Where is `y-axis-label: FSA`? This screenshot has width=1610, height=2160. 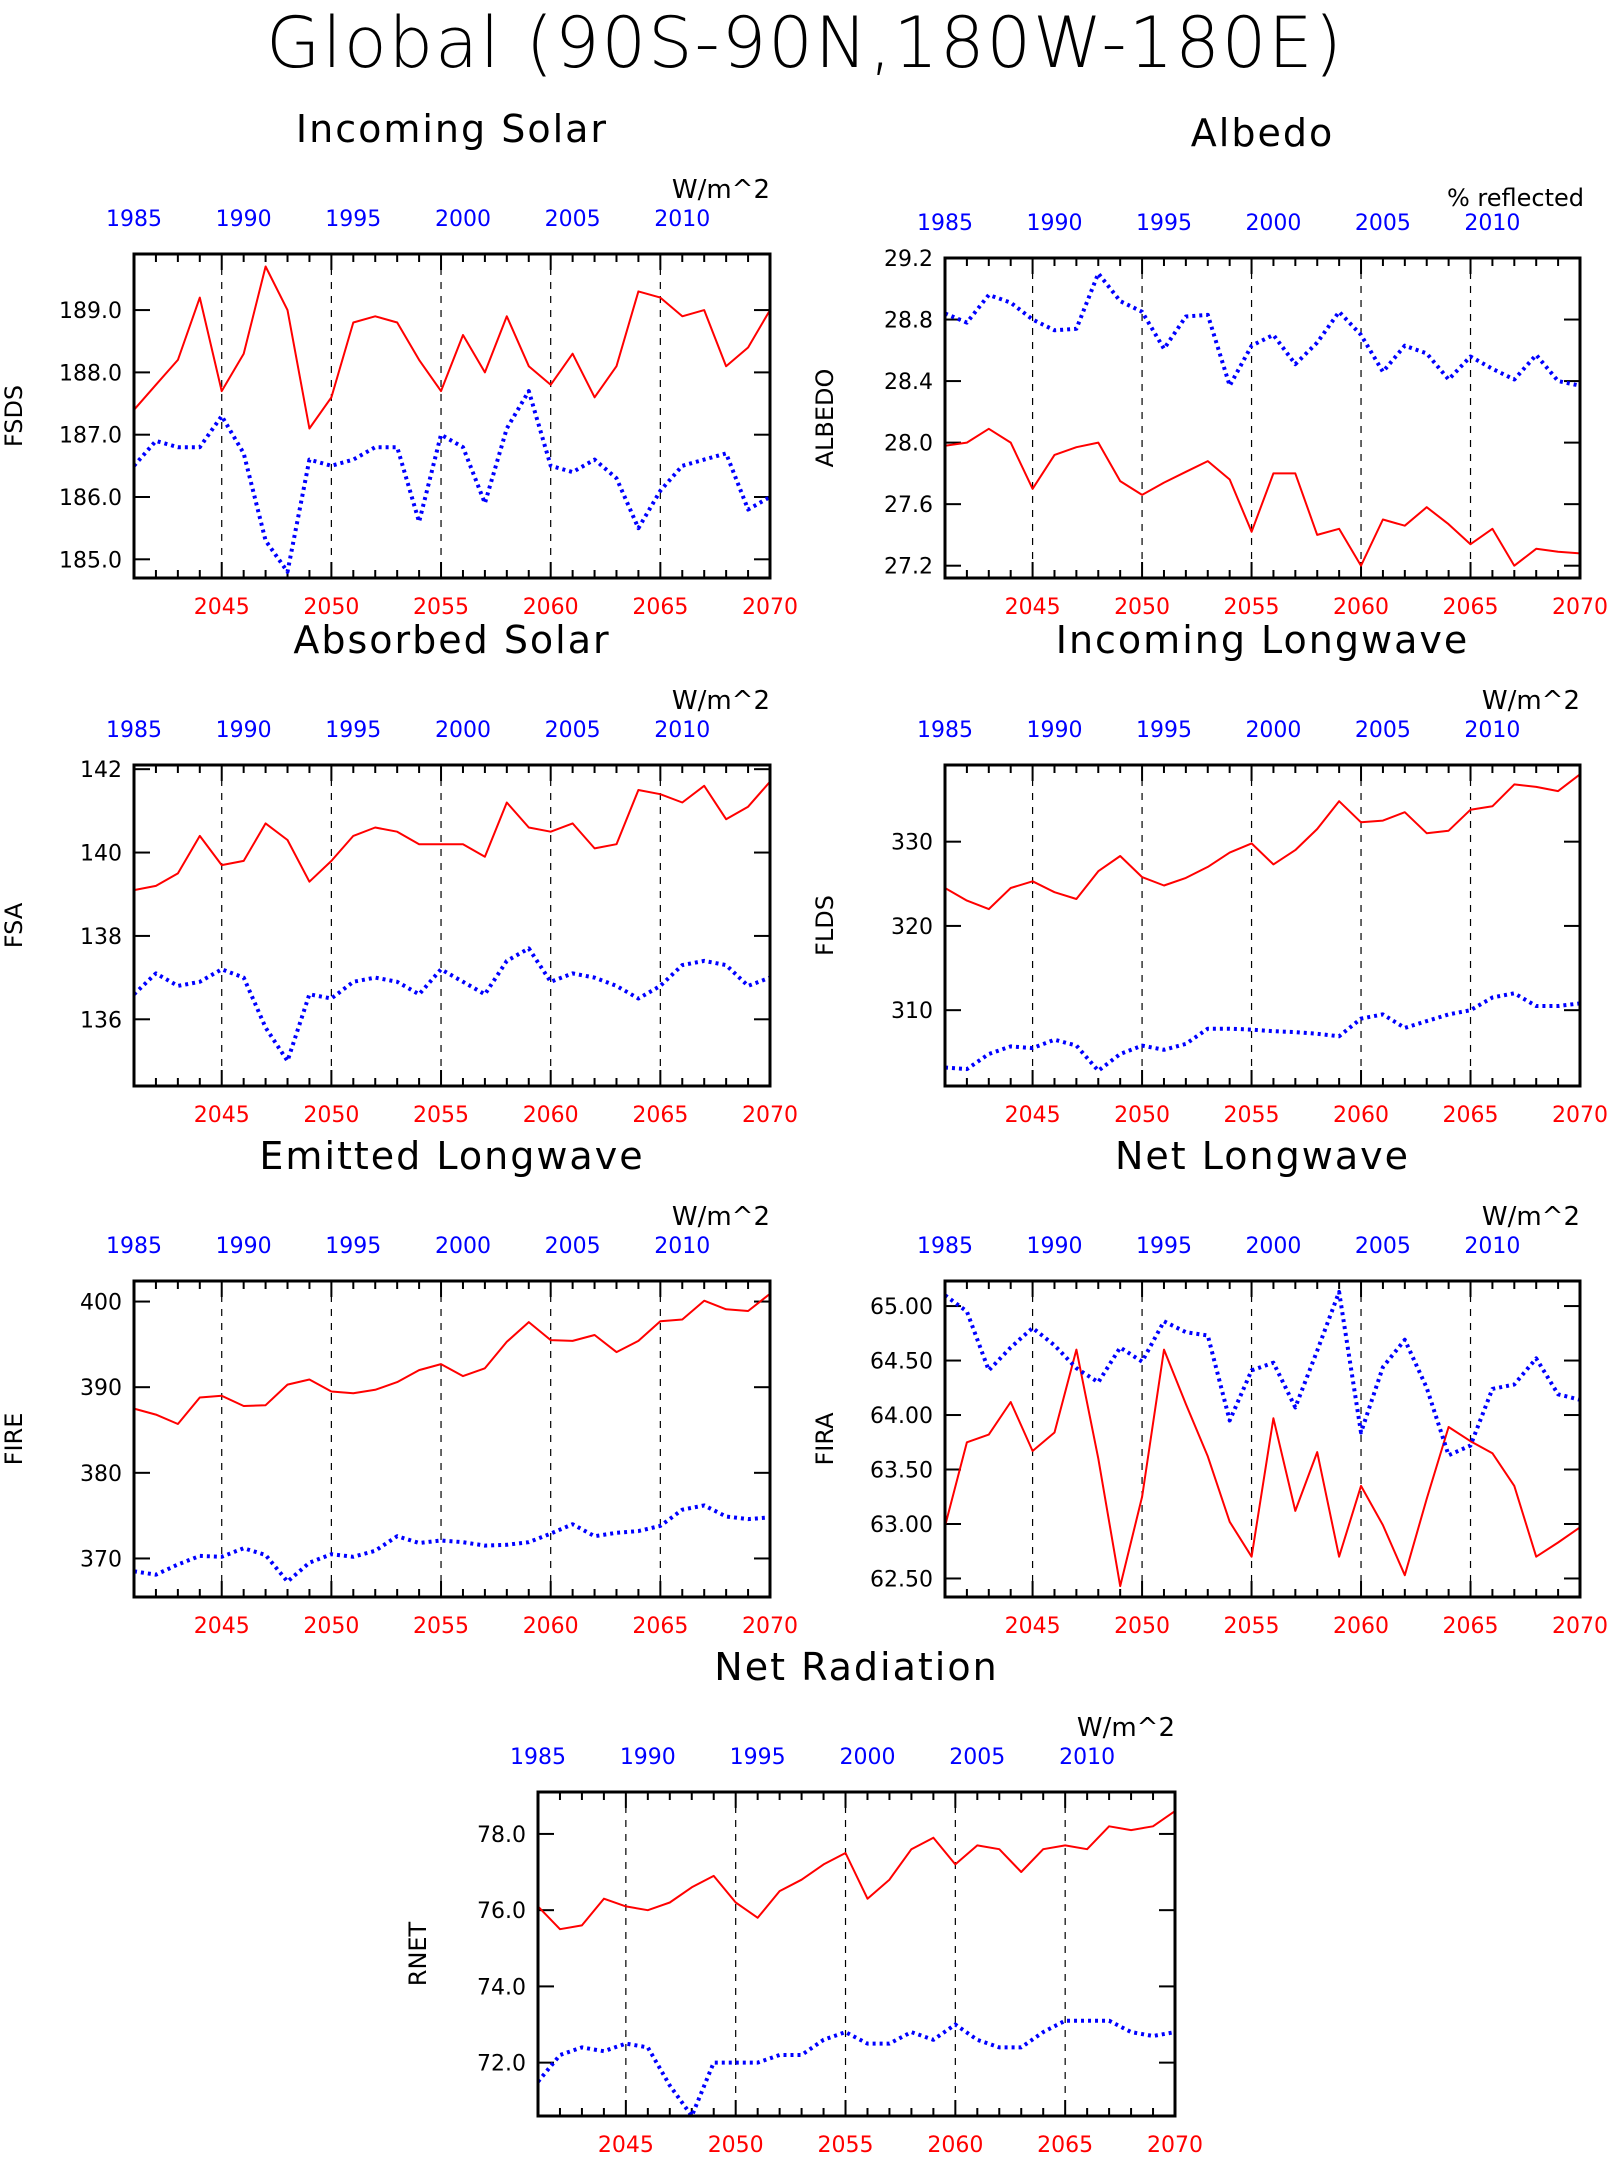 y-axis-label: FSA is located at coordinates (14, 925).